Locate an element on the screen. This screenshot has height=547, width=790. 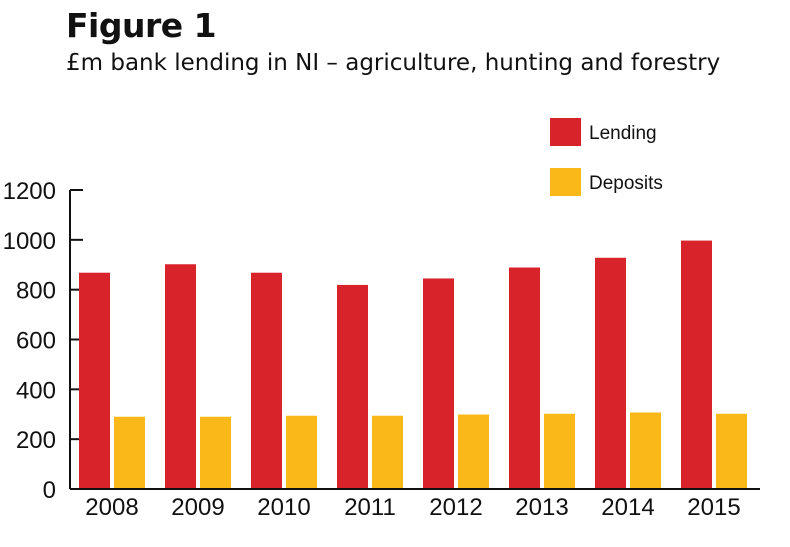
lending-legend-swatch is located at coordinates (565, 132).